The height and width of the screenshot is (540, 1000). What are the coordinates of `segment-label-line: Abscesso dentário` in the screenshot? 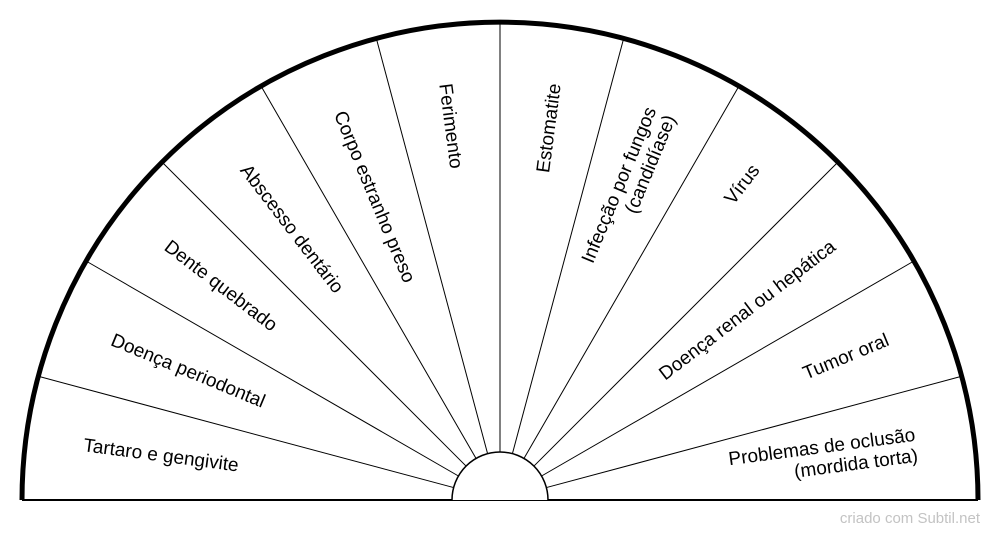 It's located at (292, 229).